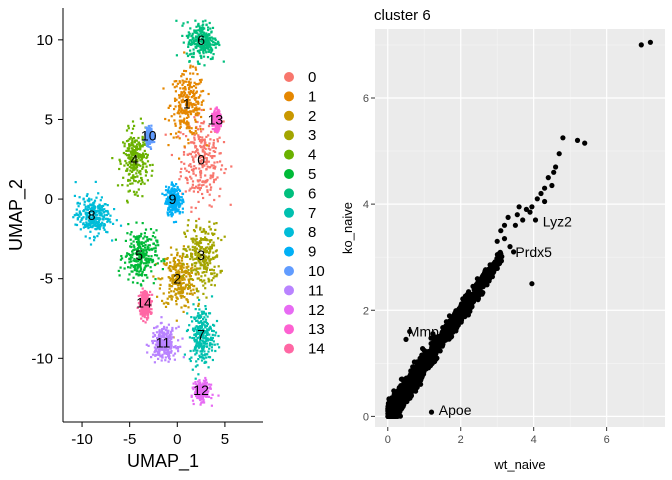  What do you see at coordinates (312, 116) in the screenshot?
I see `legend-label-2: 2` at bounding box center [312, 116].